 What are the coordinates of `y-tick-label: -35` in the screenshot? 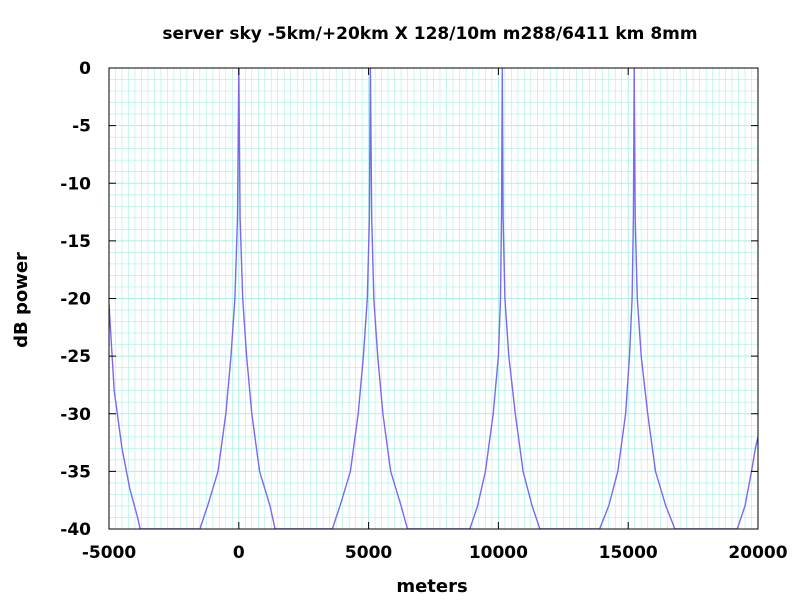 It's located at (75, 472).